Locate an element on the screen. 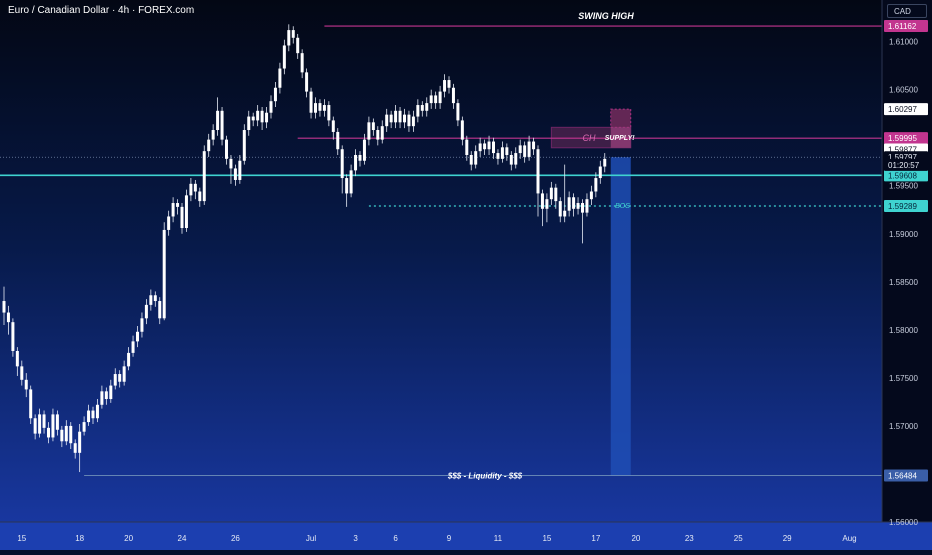 This screenshot has width=932, height=555. price-tick-label: 1.61000 is located at coordinates (903, 42).